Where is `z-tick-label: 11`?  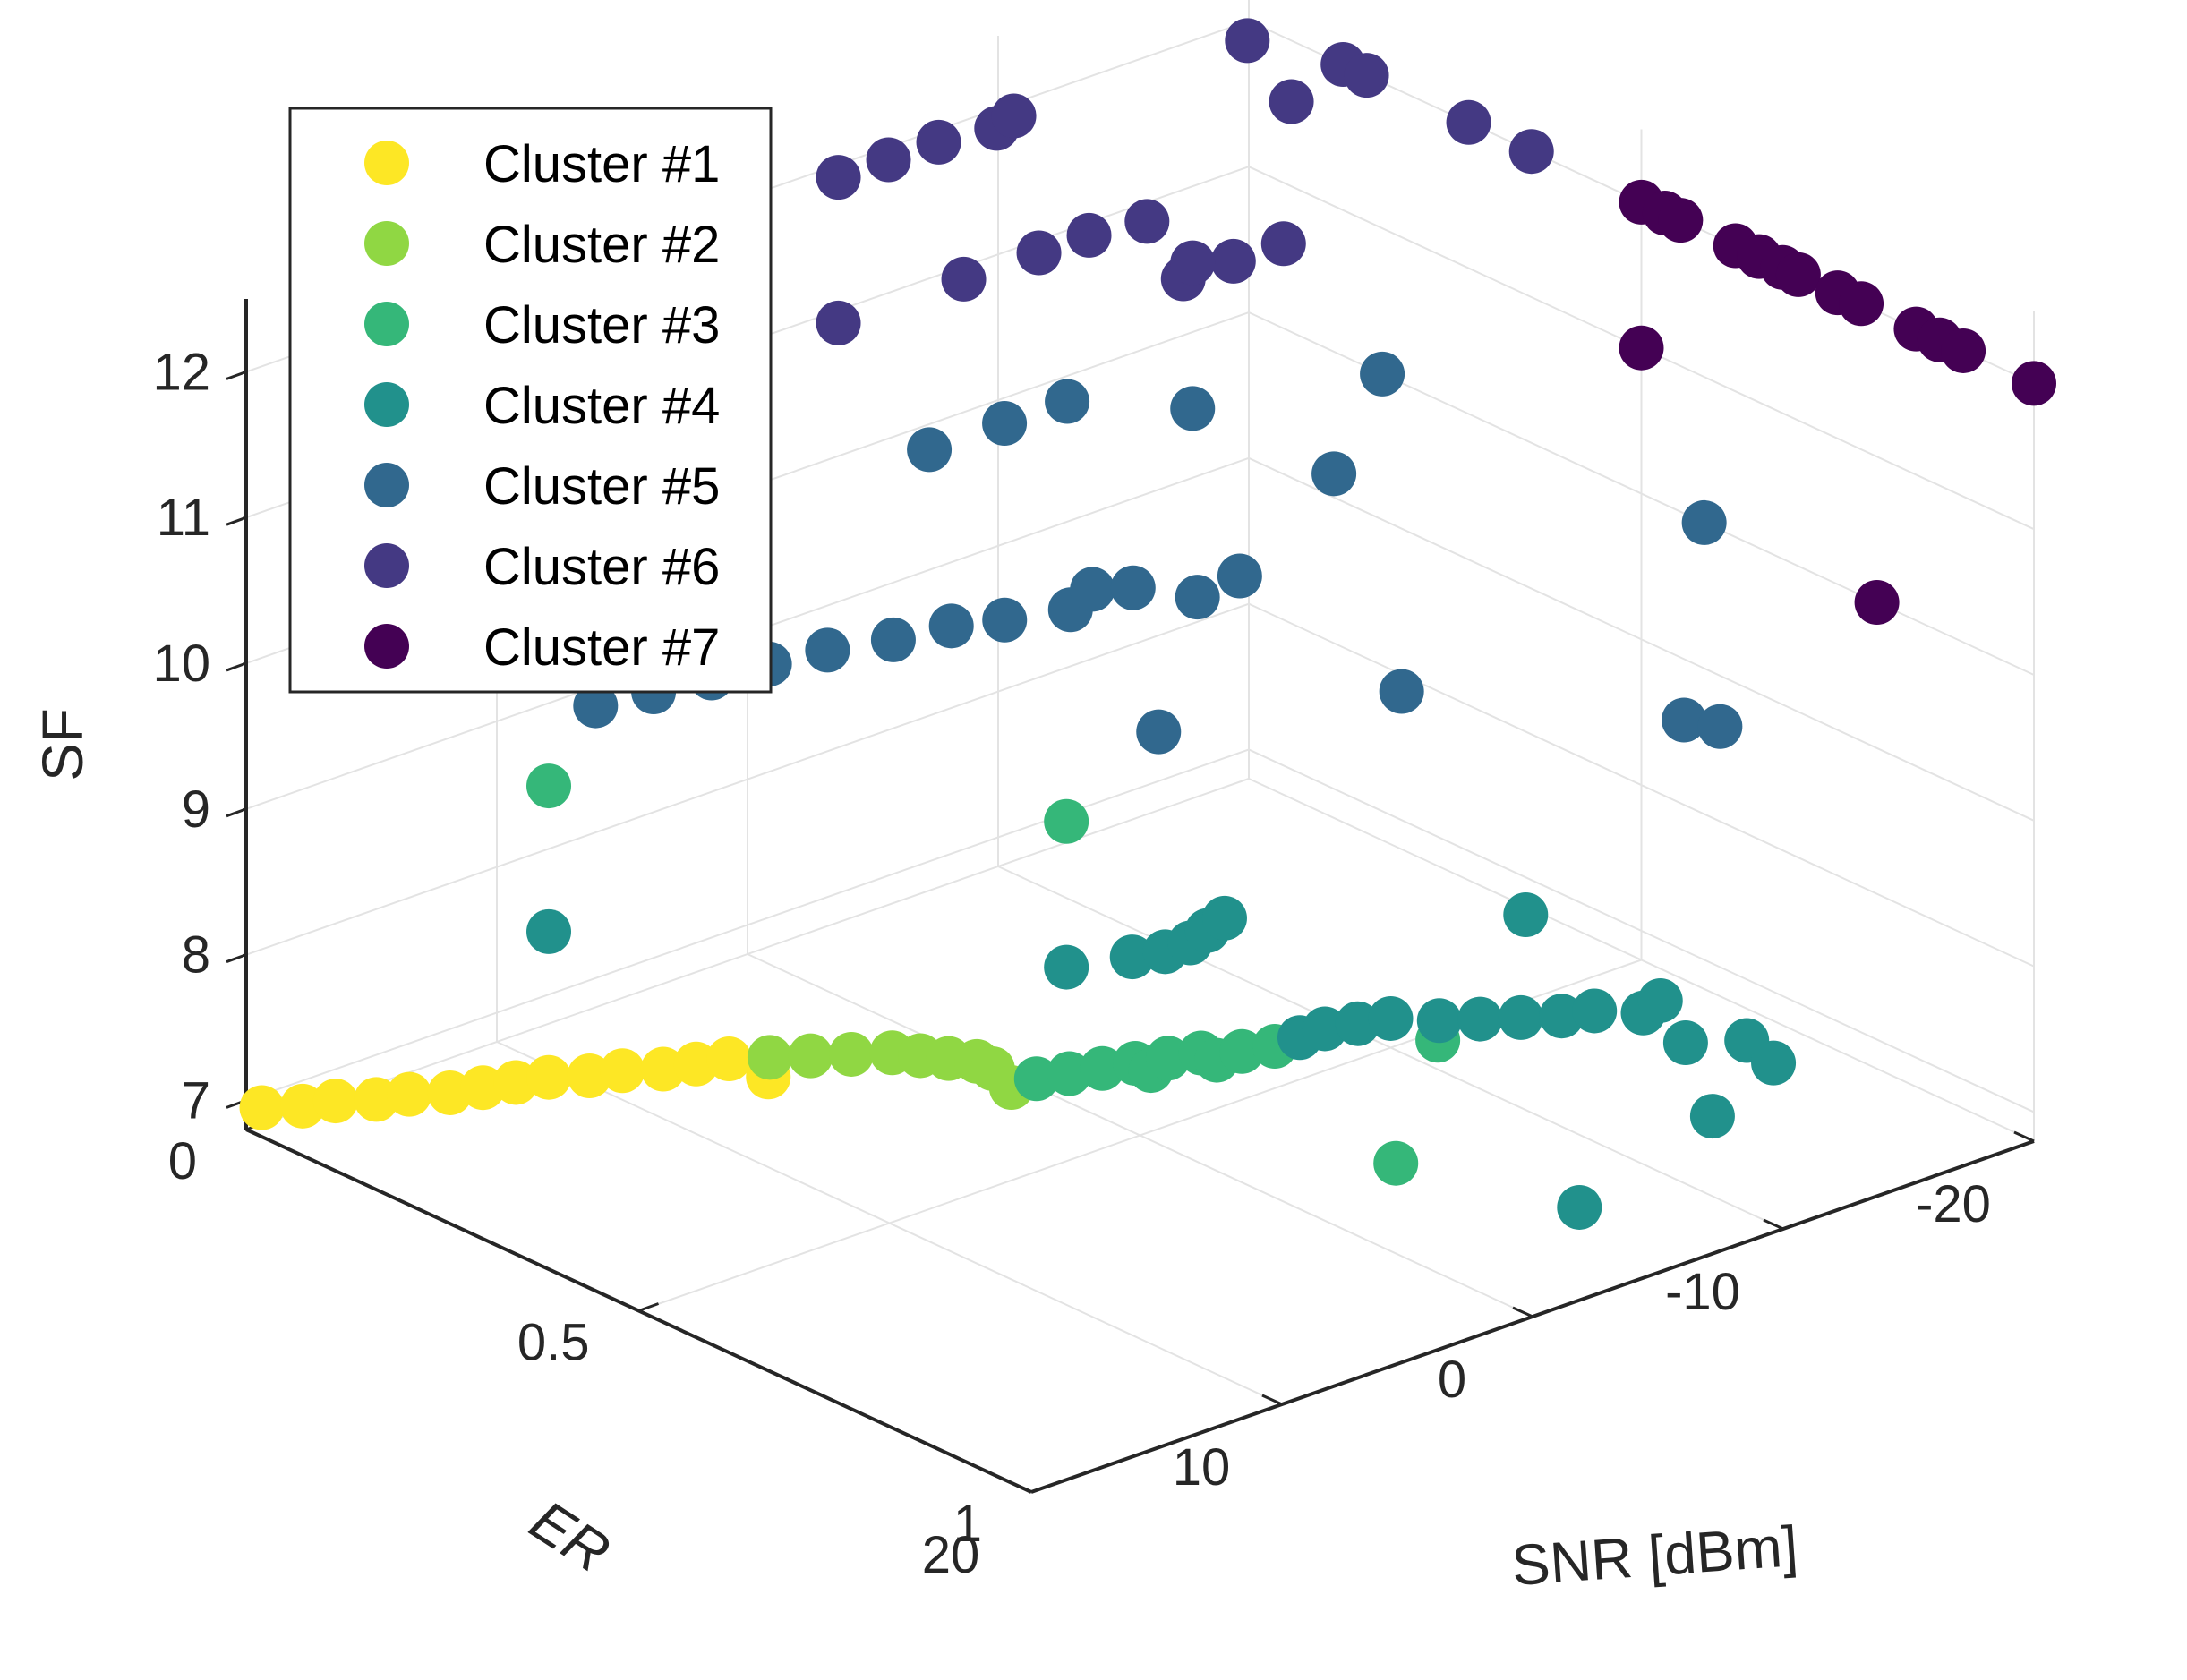 z-tick-label: 11 is located at coordinates (183, 518).